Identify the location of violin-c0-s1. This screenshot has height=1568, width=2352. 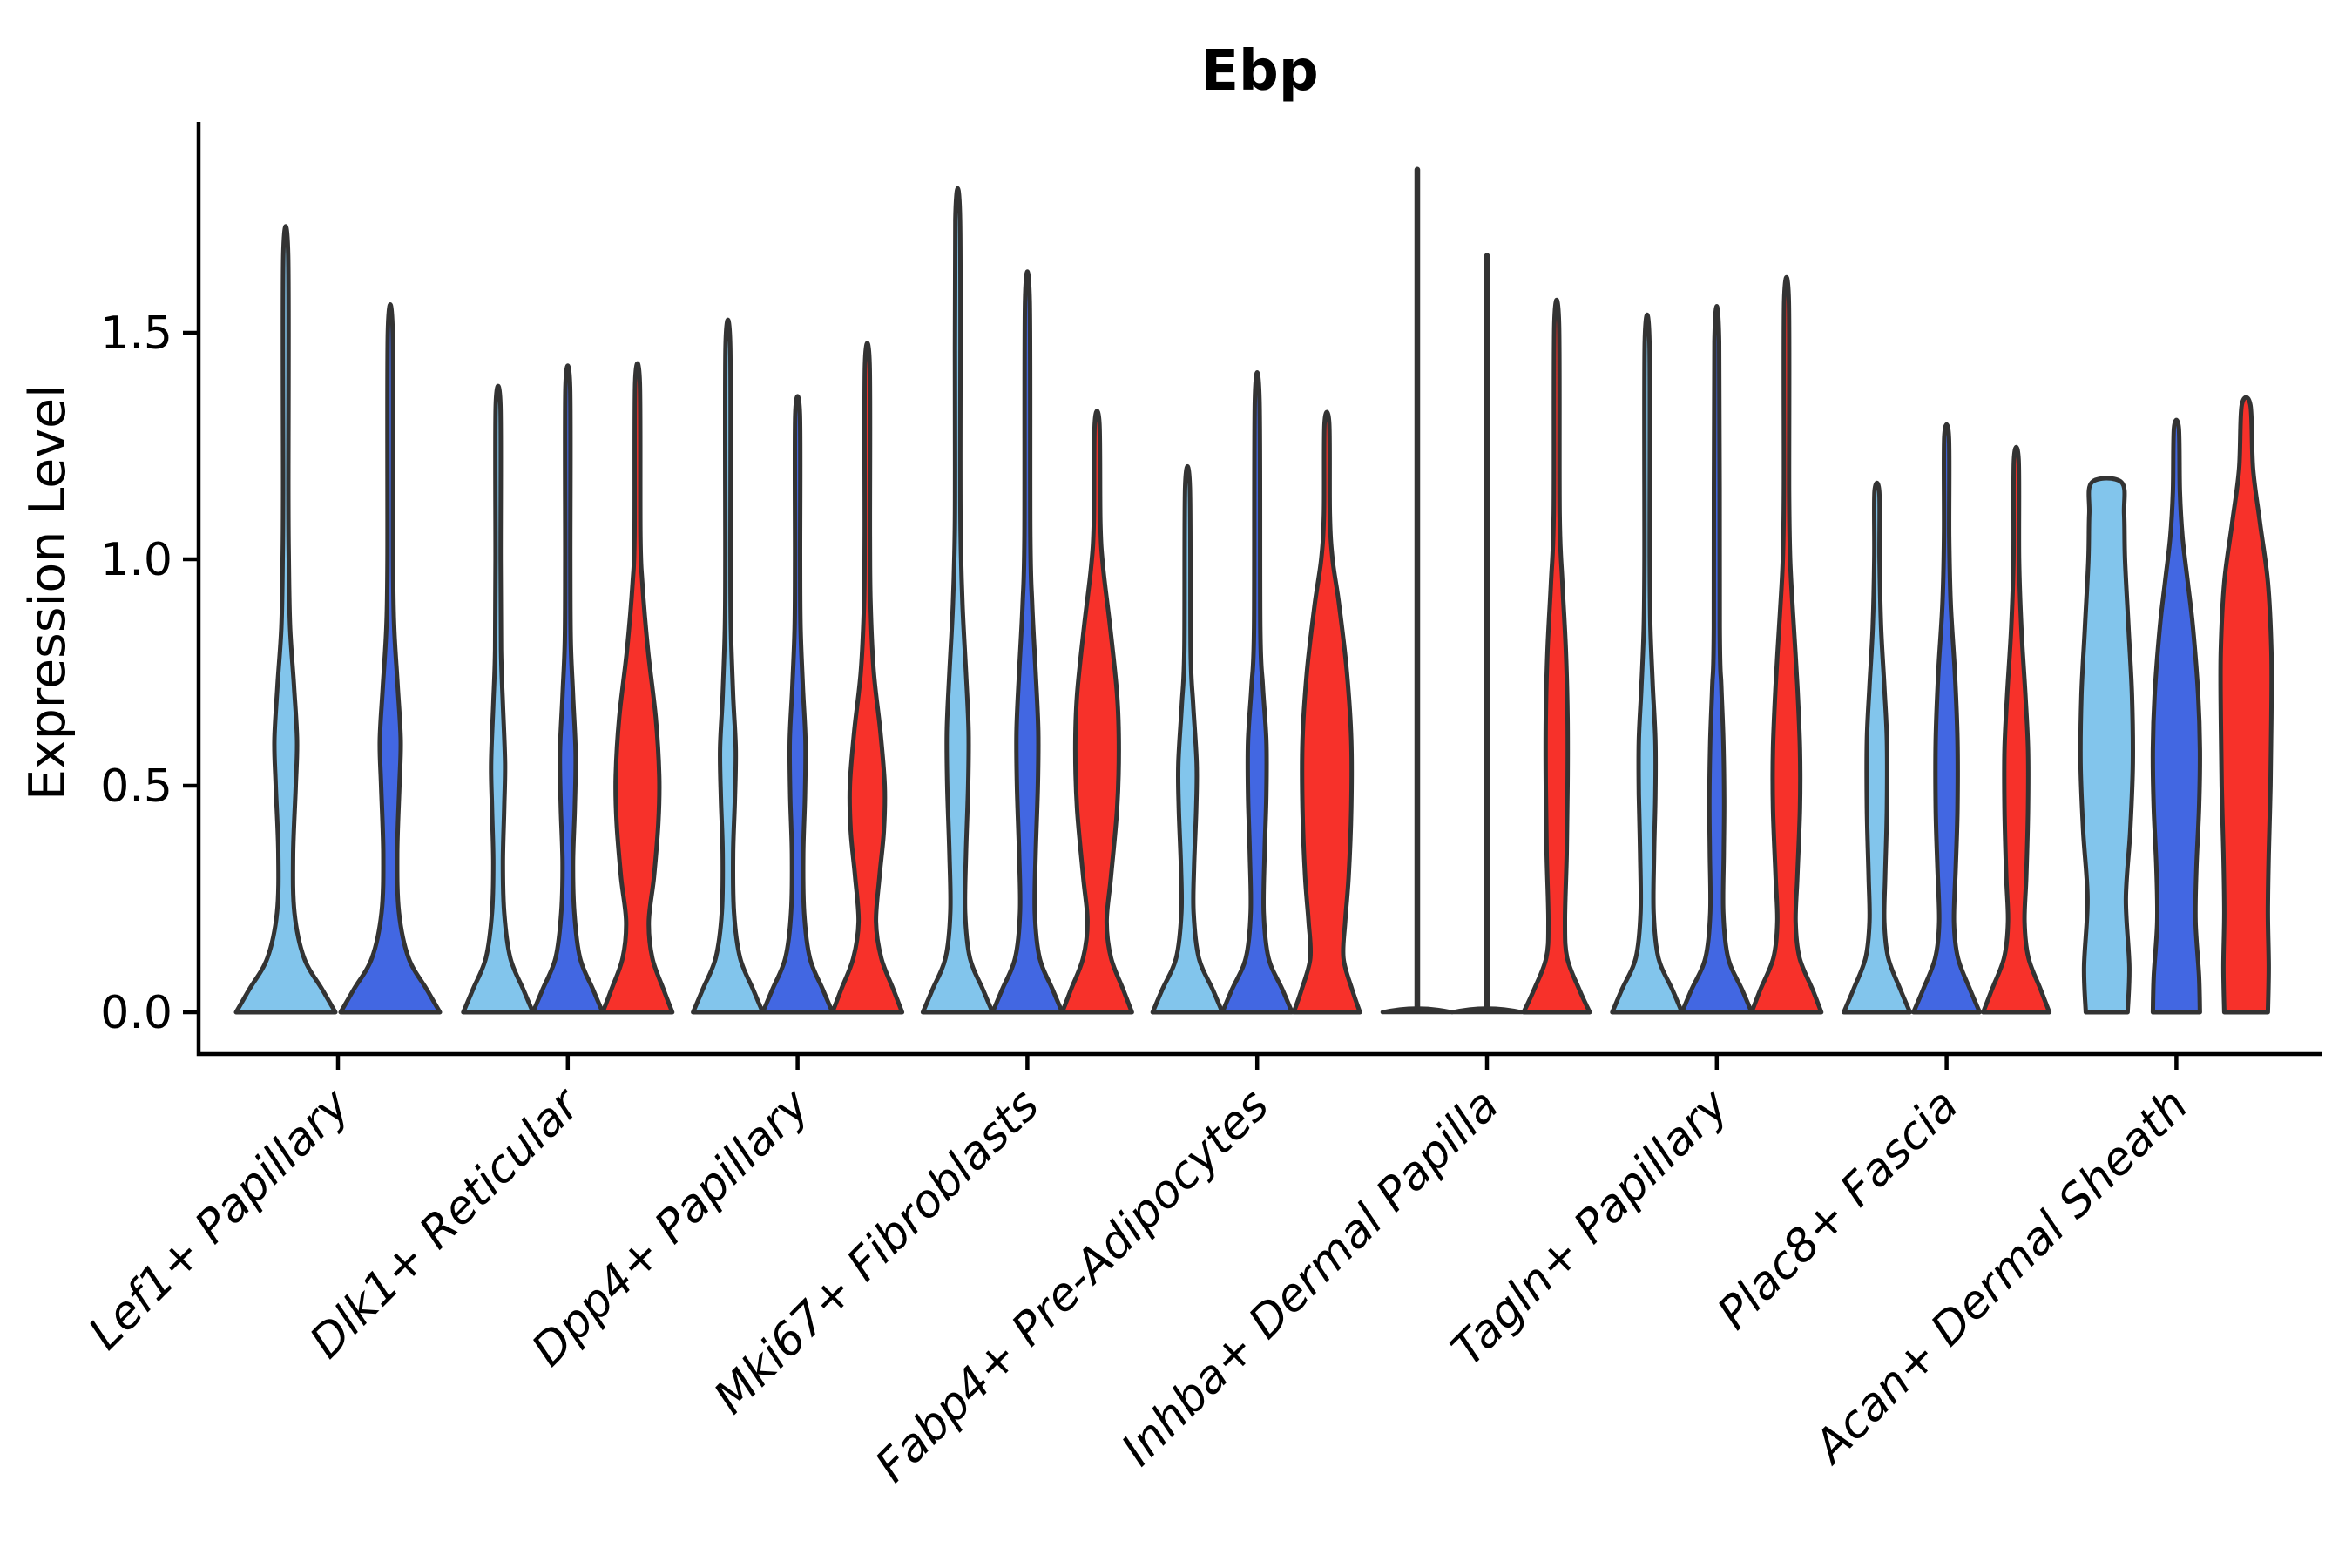
(390, 658).